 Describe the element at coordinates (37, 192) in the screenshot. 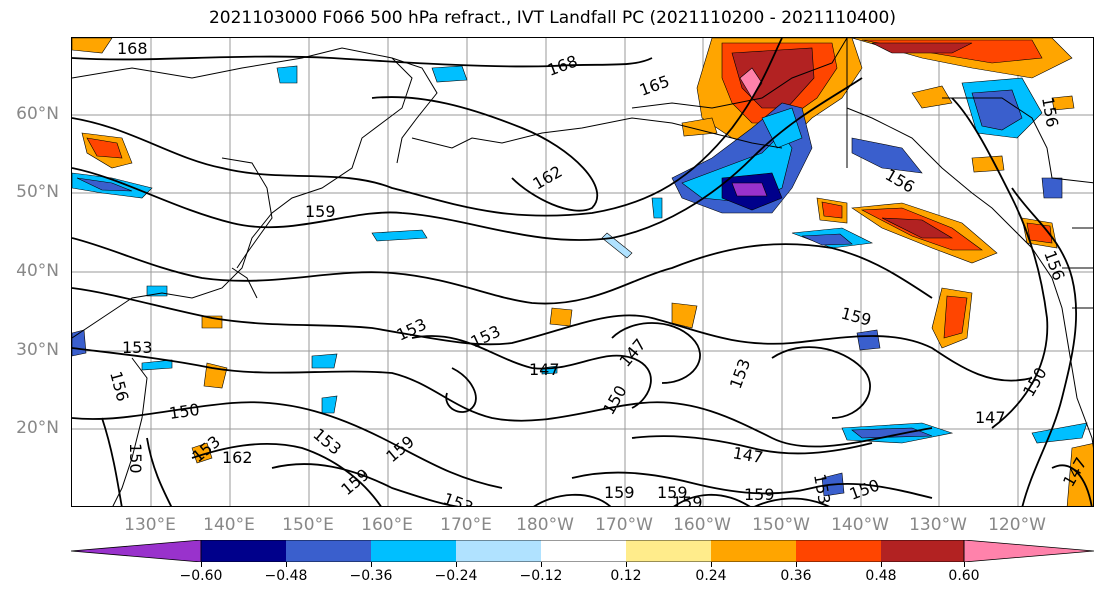

I see `lat-label-50n: 50°N` at that location.